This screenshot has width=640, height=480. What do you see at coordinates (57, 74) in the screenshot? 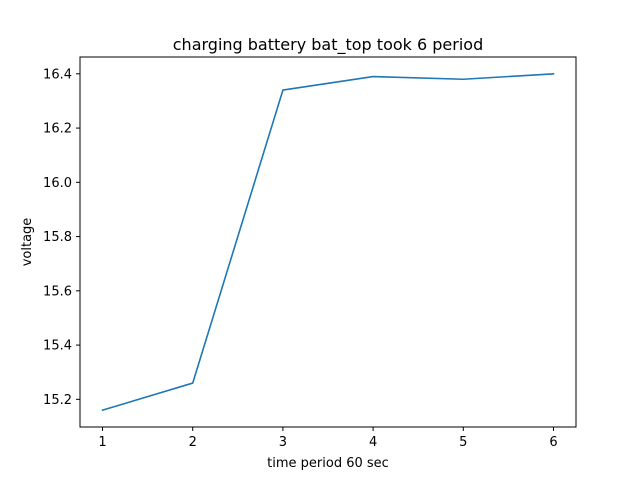
I see `y-tick-label: 16.4` at bounding box center [57, 74].